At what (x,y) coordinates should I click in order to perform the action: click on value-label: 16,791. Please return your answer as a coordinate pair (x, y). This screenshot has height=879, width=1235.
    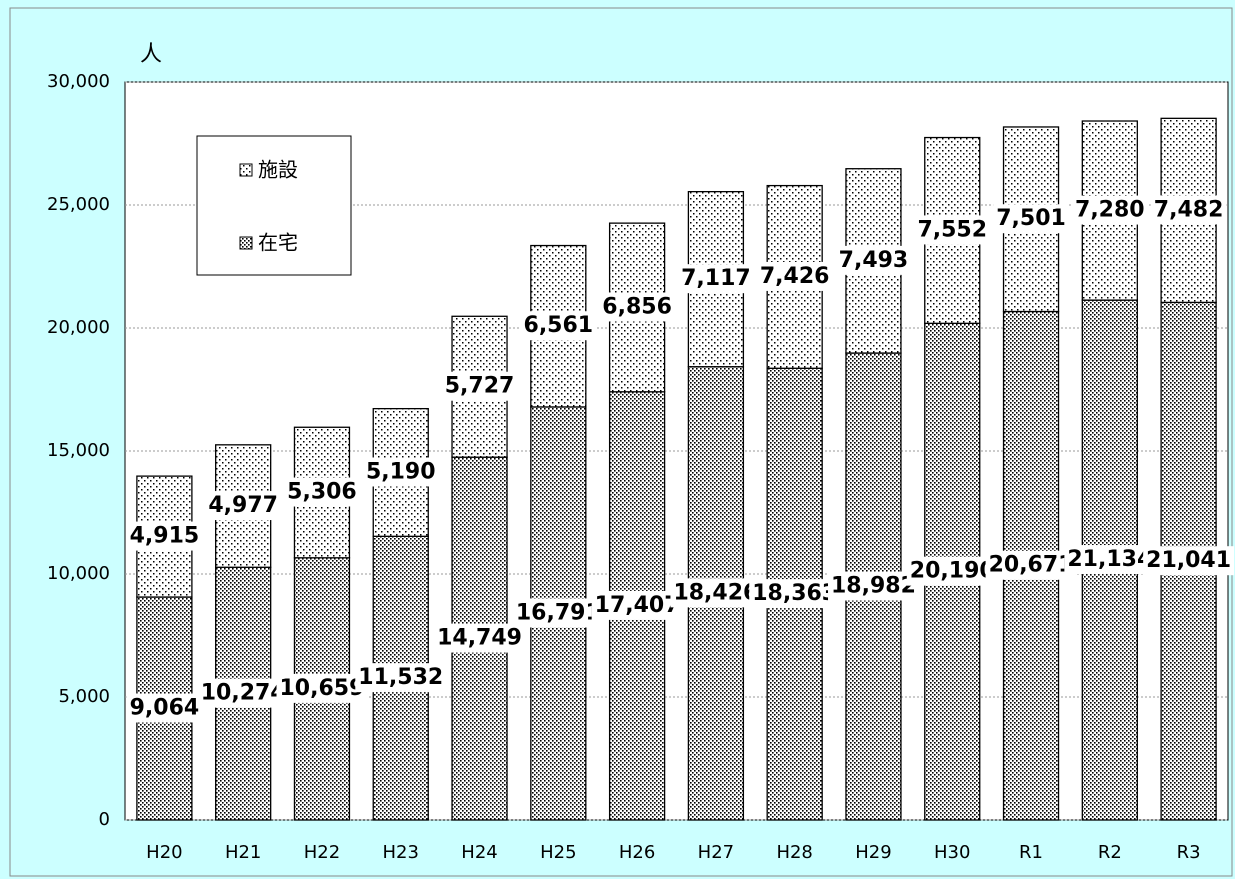
    Looking at the image, I should click on (558, 612).